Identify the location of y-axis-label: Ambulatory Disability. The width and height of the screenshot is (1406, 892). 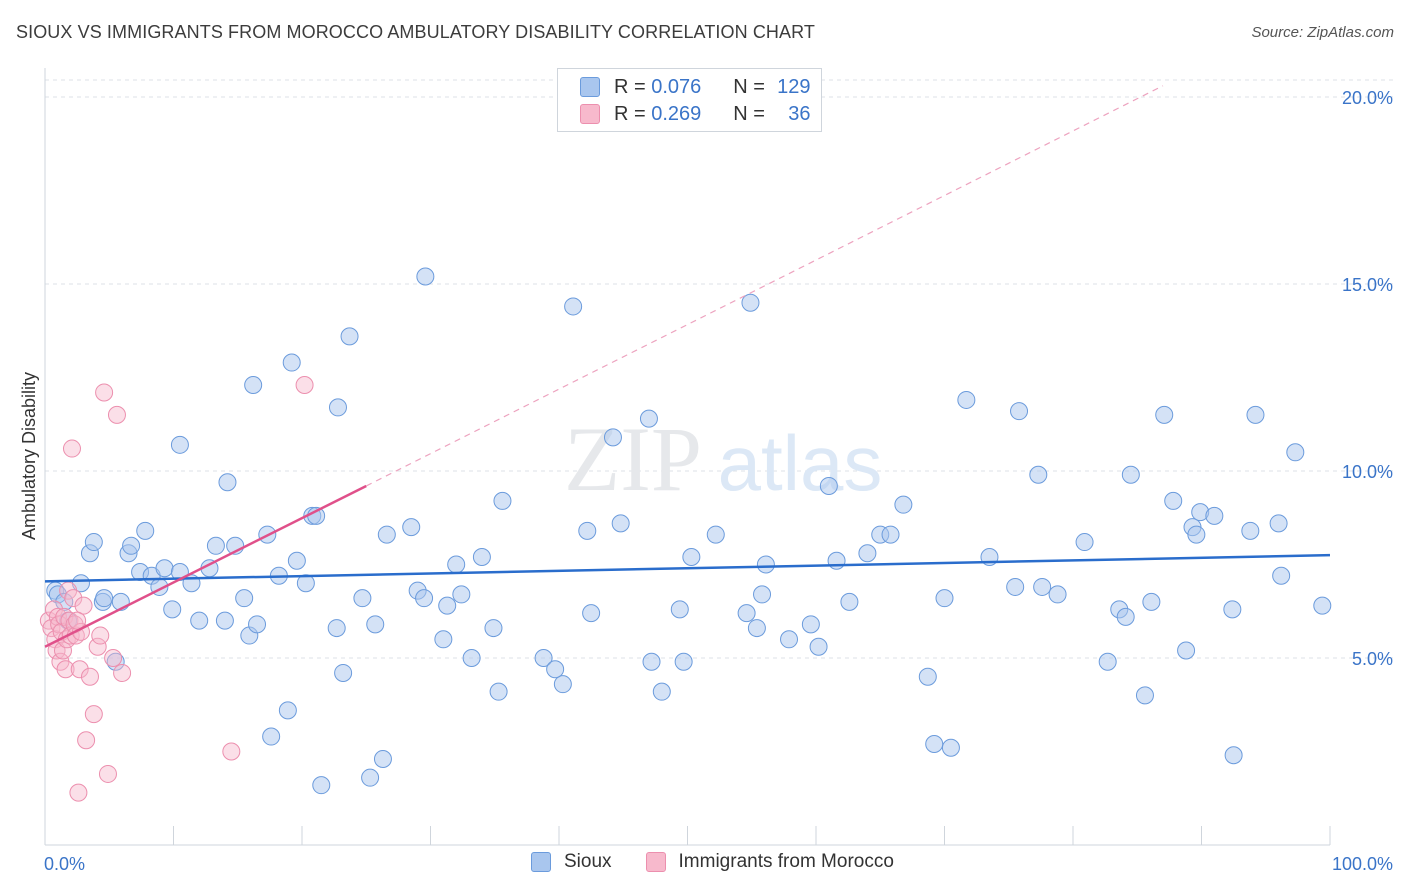
(29, 456).